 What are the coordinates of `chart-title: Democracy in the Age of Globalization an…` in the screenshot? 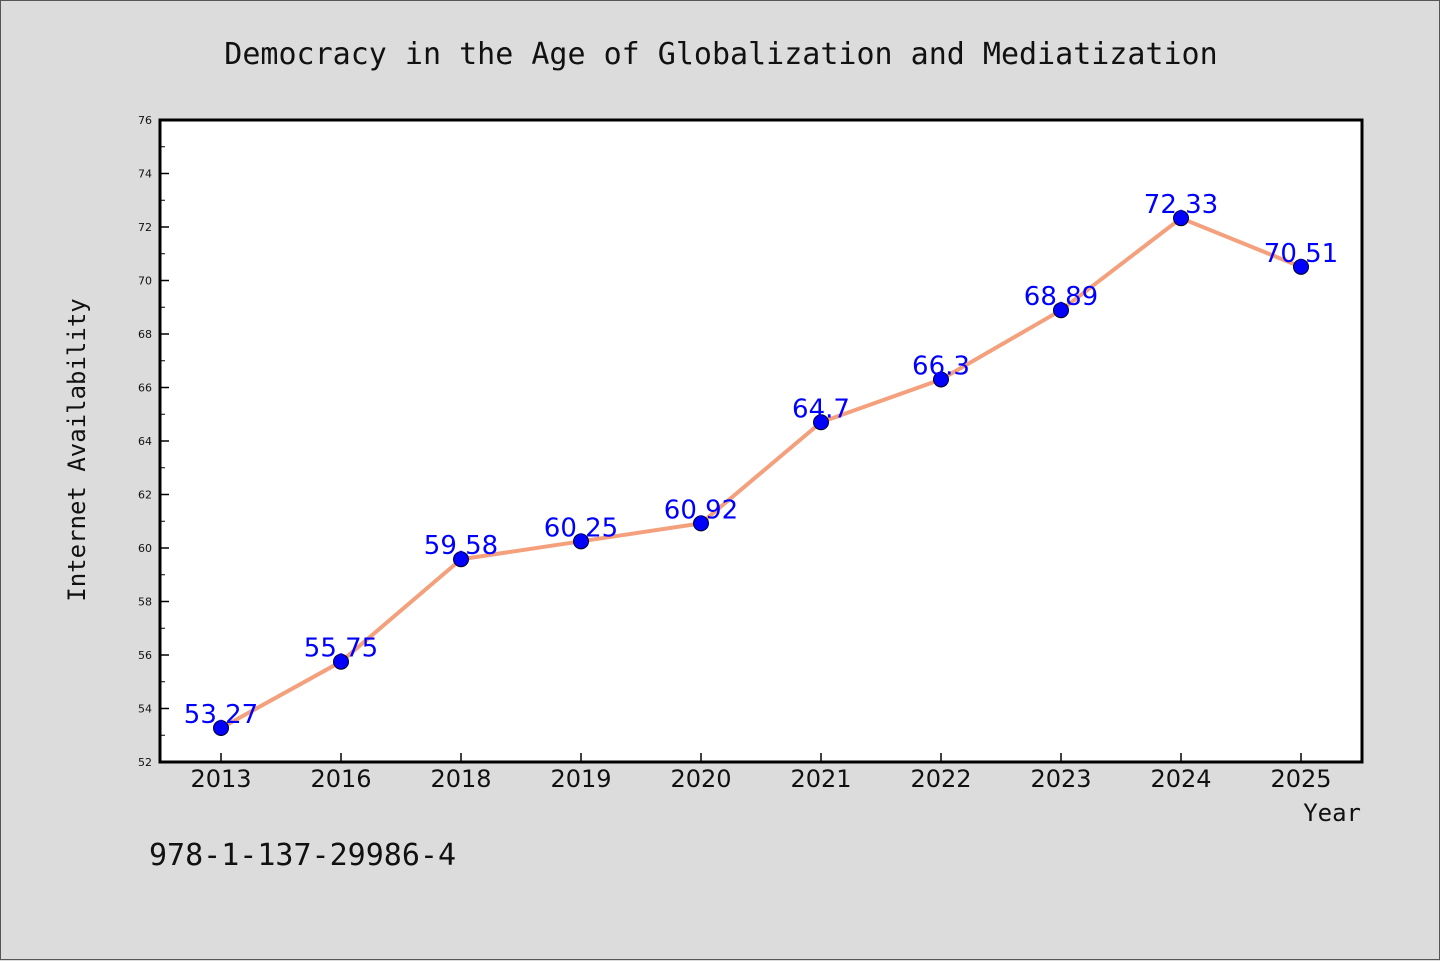 It's located at (720, 54).